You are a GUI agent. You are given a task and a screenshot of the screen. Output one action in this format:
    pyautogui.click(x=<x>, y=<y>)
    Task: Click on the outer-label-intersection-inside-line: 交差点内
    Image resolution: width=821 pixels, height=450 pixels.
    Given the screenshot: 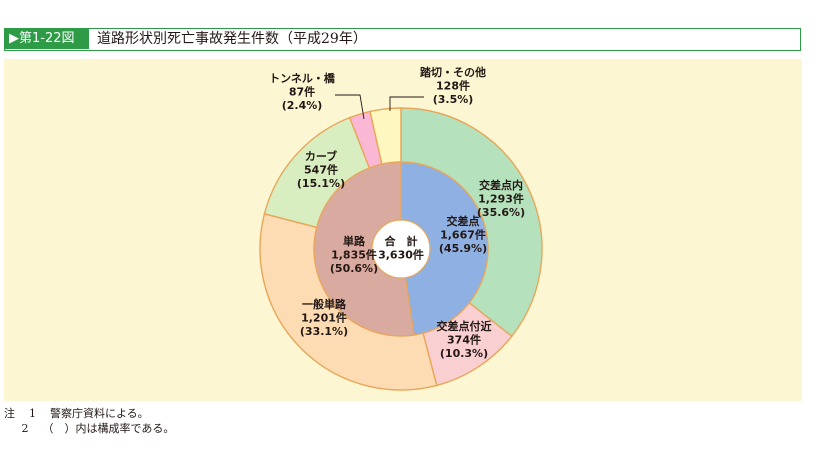 What is the action you would take?
    pyautogui.click(x=501, y=185)
    